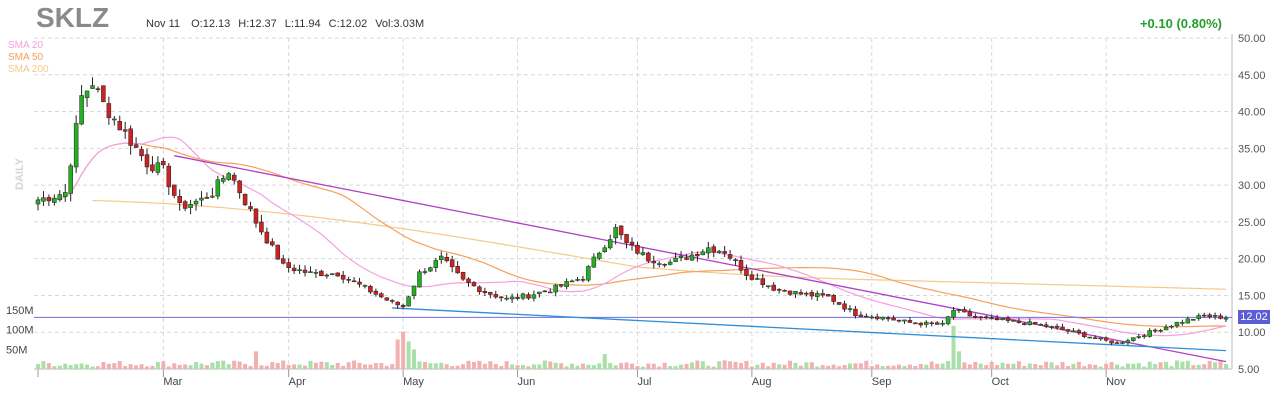 This screenshot has height=405, width=1280. Describe the element at coordinates (1252, 186) in the screenshot. I see `y-tick-label: 30.00` at that location.